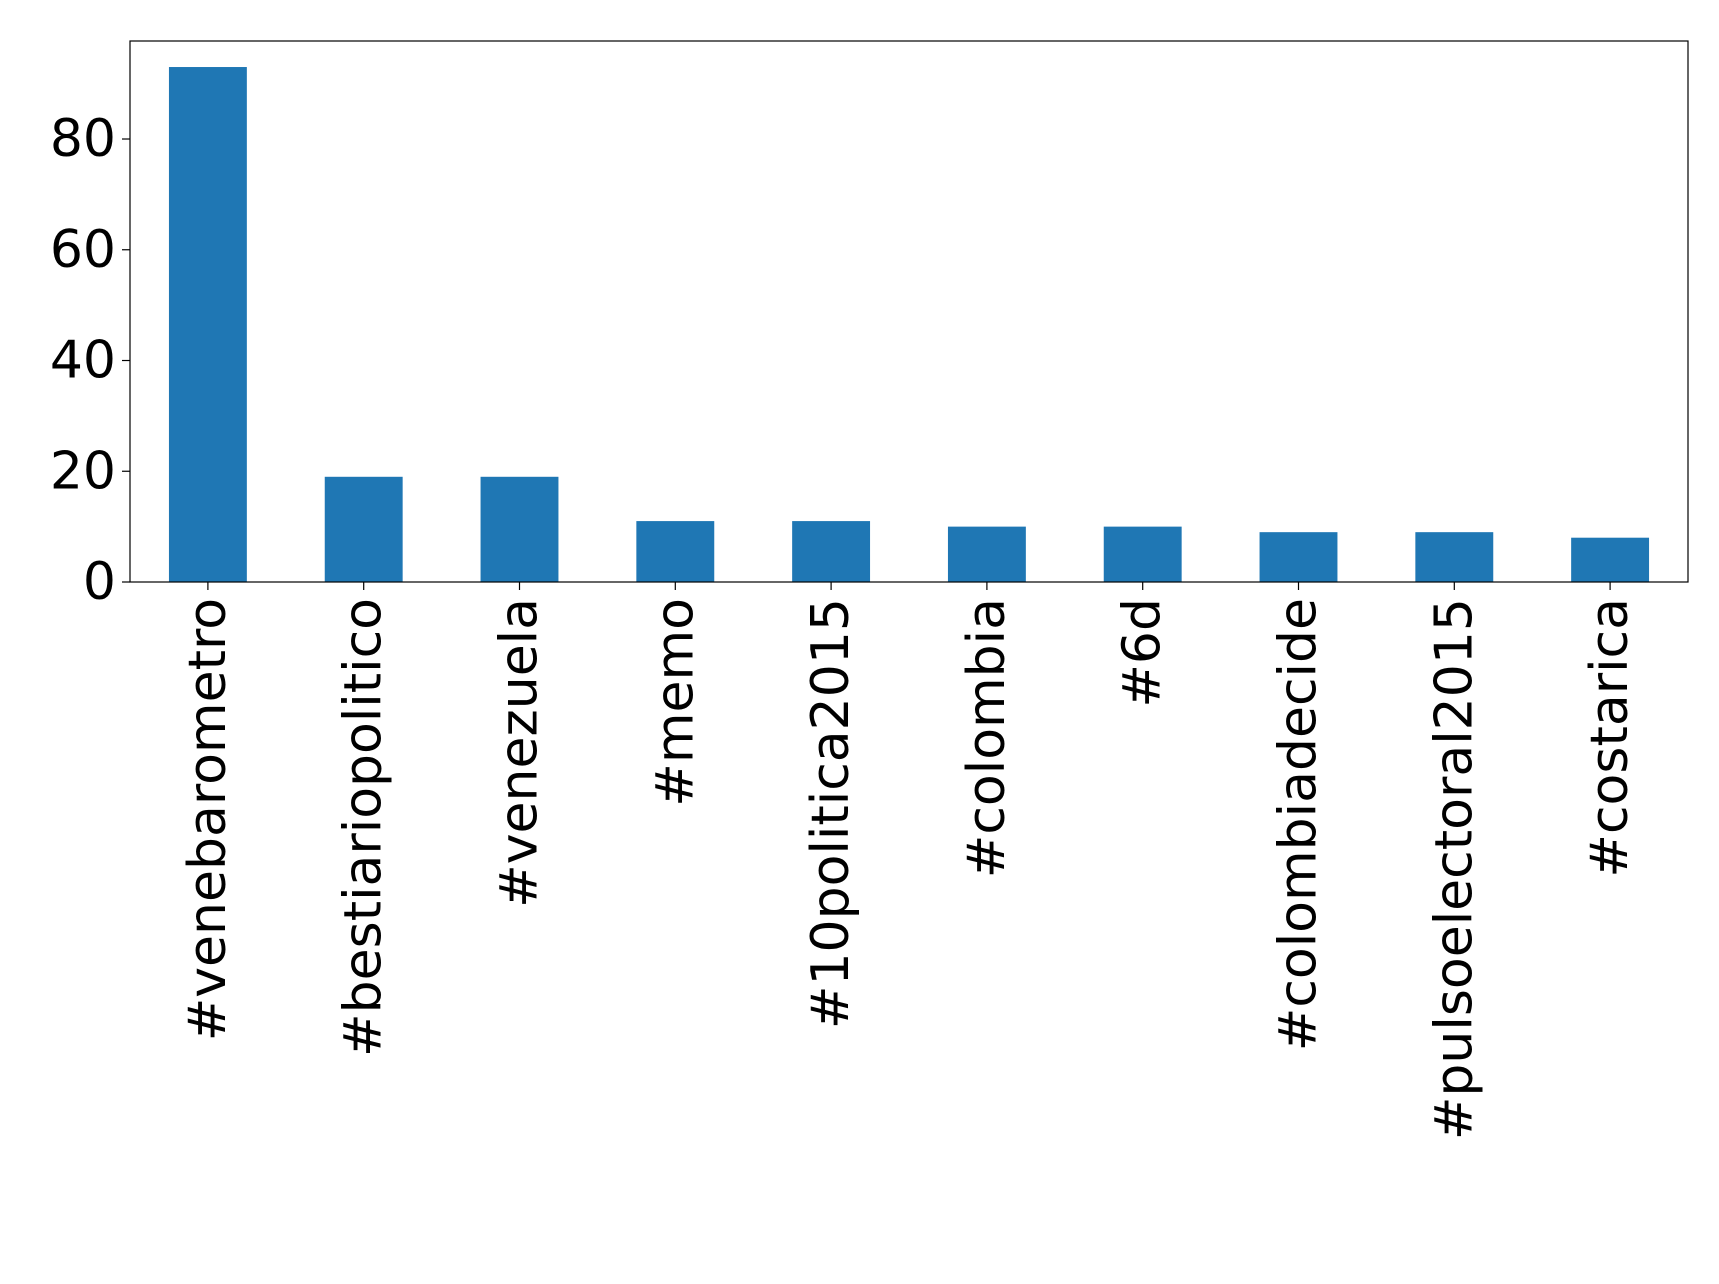 This screenshot has width=1719, height=1284. I want to click on y-tick-label: 60, so click(83, 250).